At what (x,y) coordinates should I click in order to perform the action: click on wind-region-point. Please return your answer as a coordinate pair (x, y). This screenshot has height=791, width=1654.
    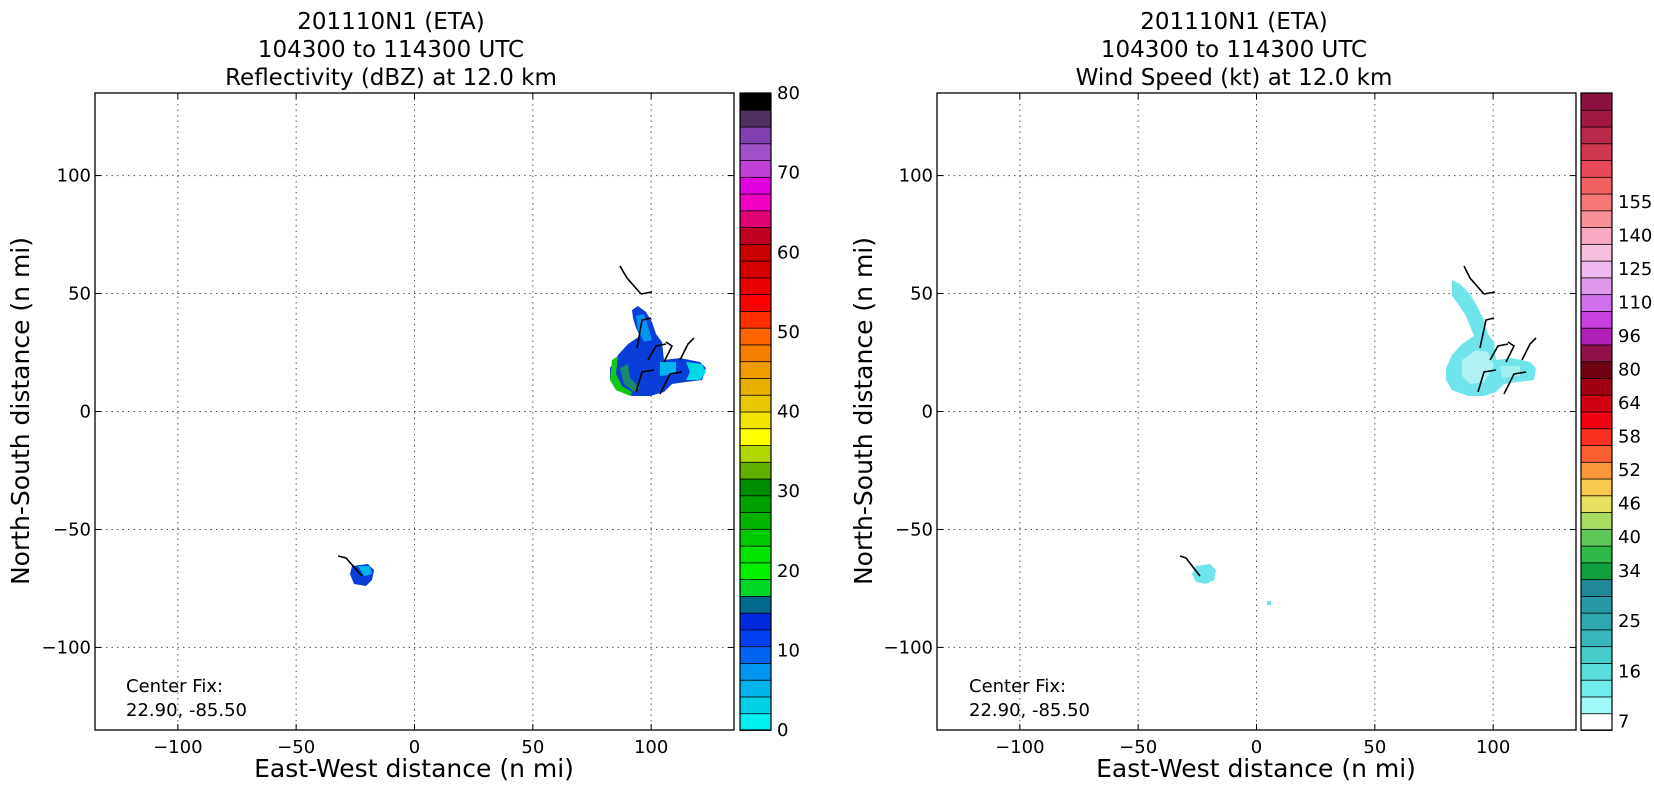
    Looking at the image, I should click on (1269, 603).